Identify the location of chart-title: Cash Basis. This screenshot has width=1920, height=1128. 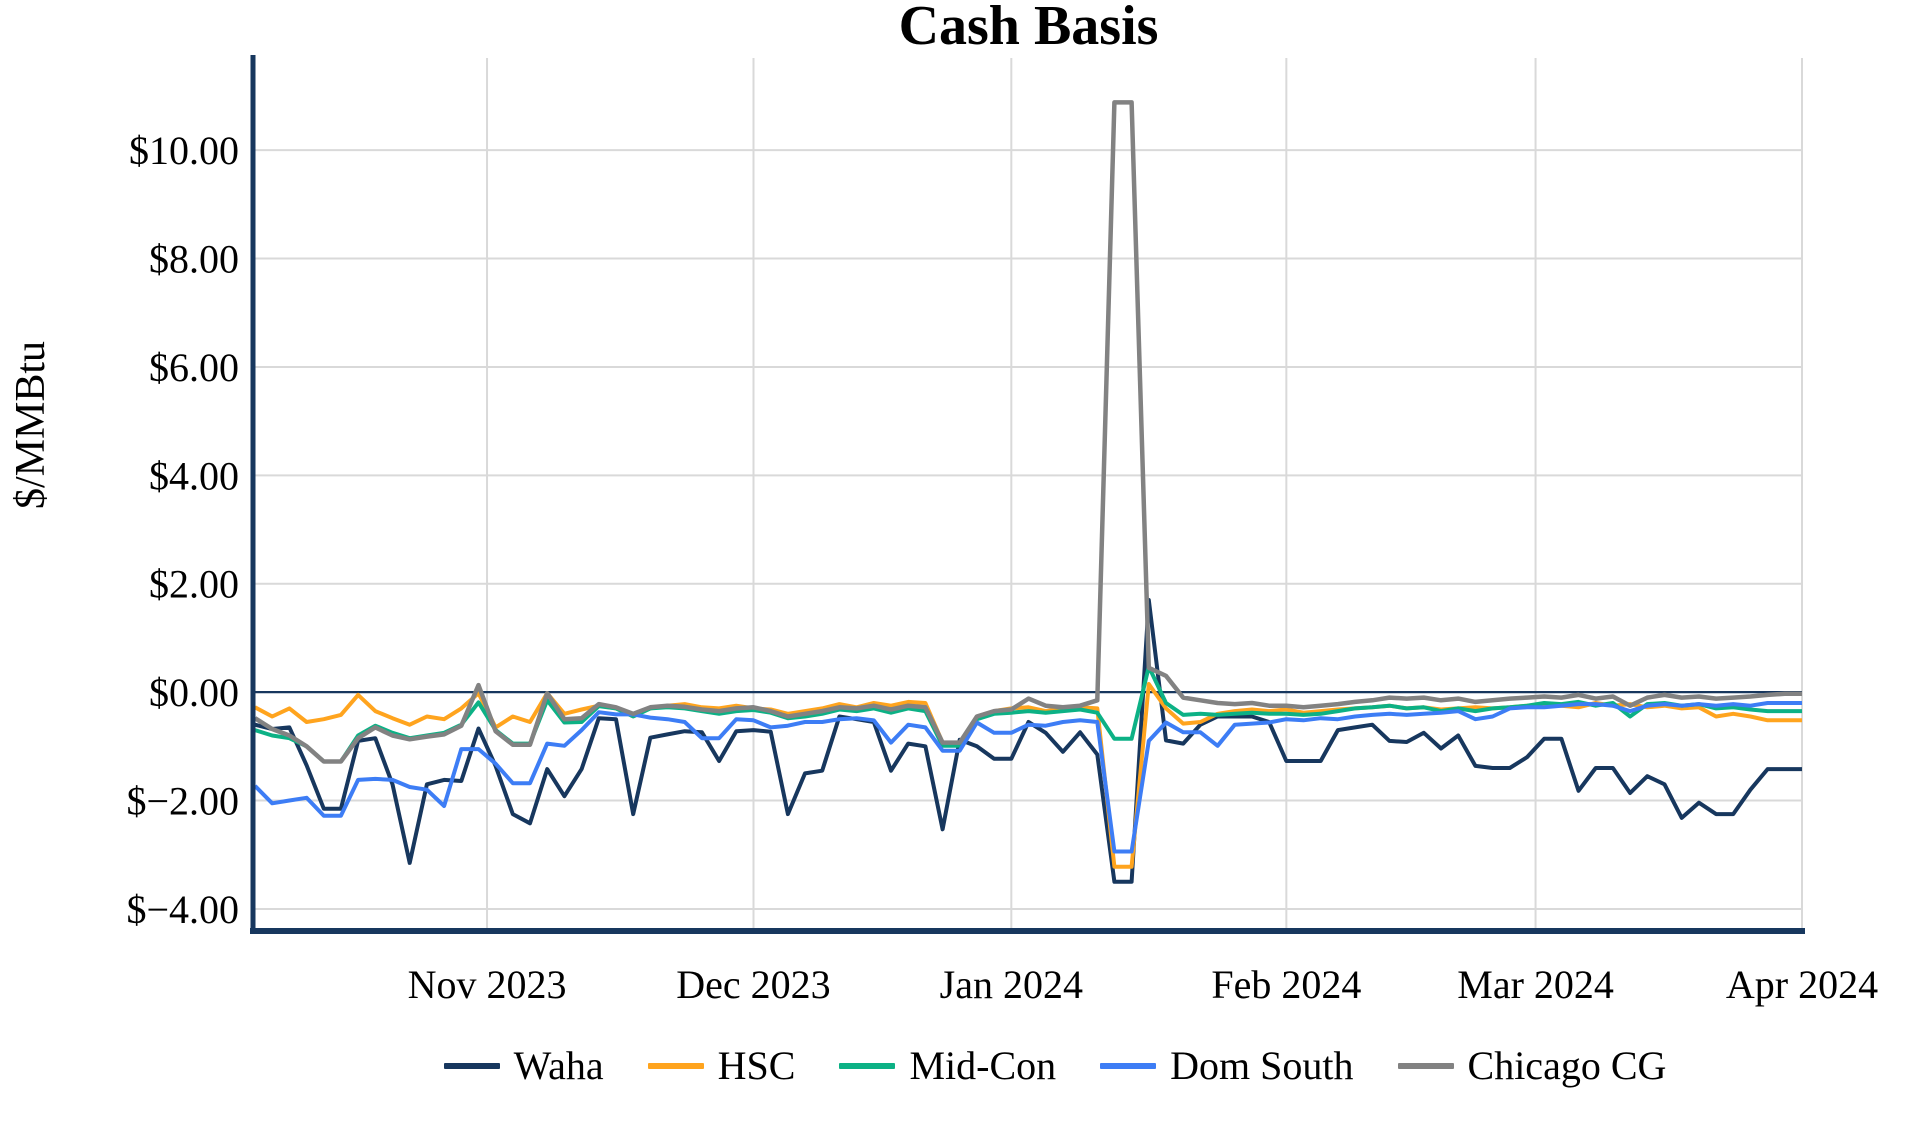
(1028, 28).